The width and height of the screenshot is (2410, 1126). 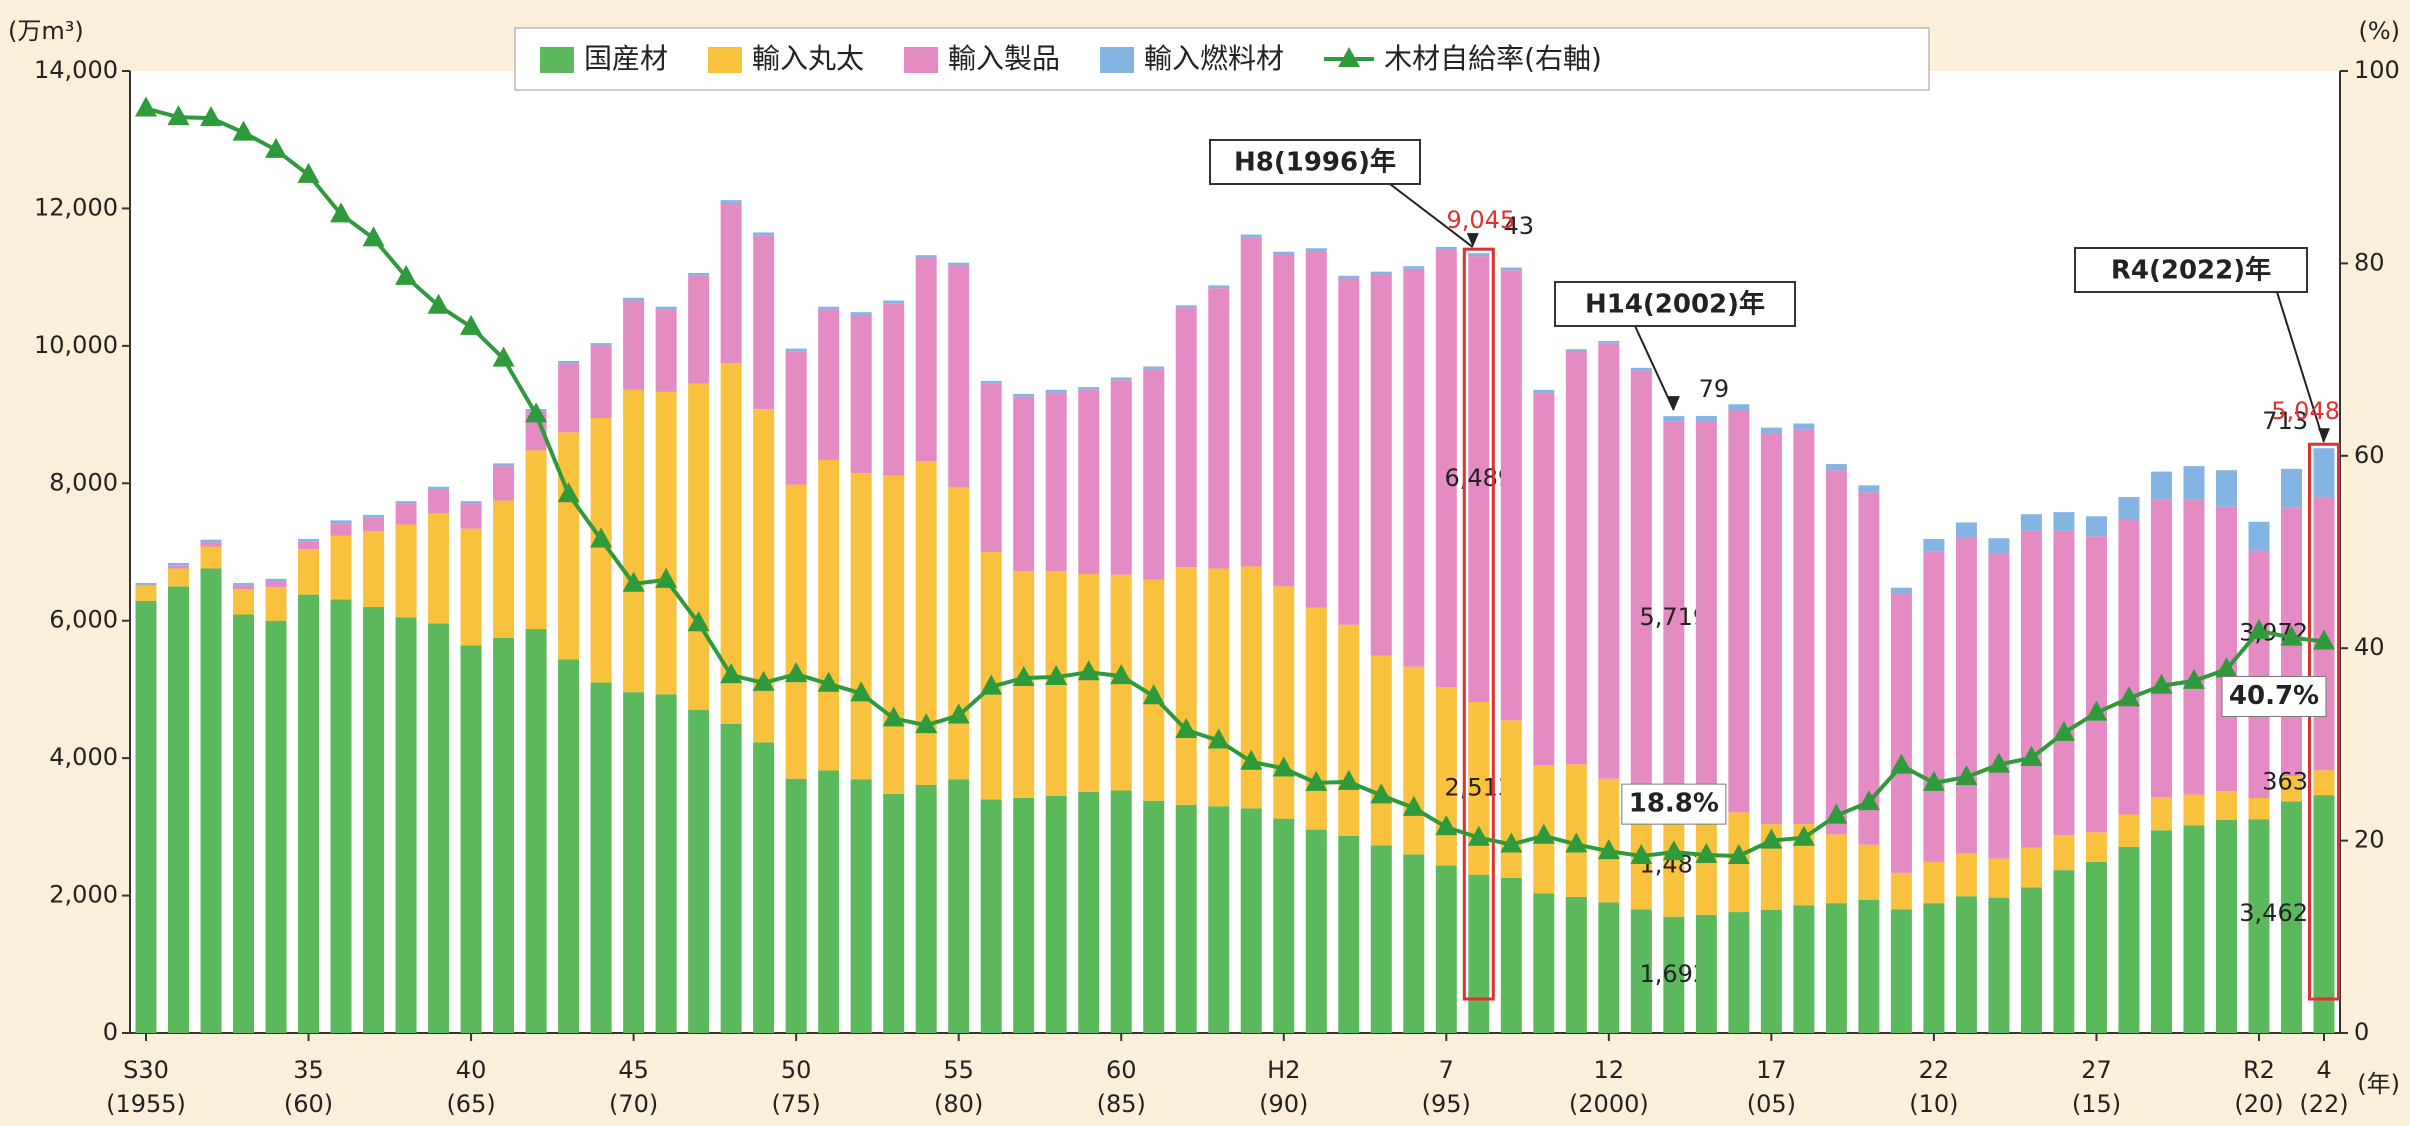 I want to click on y-tick-label: 4,000, so click(x=83, y=757).